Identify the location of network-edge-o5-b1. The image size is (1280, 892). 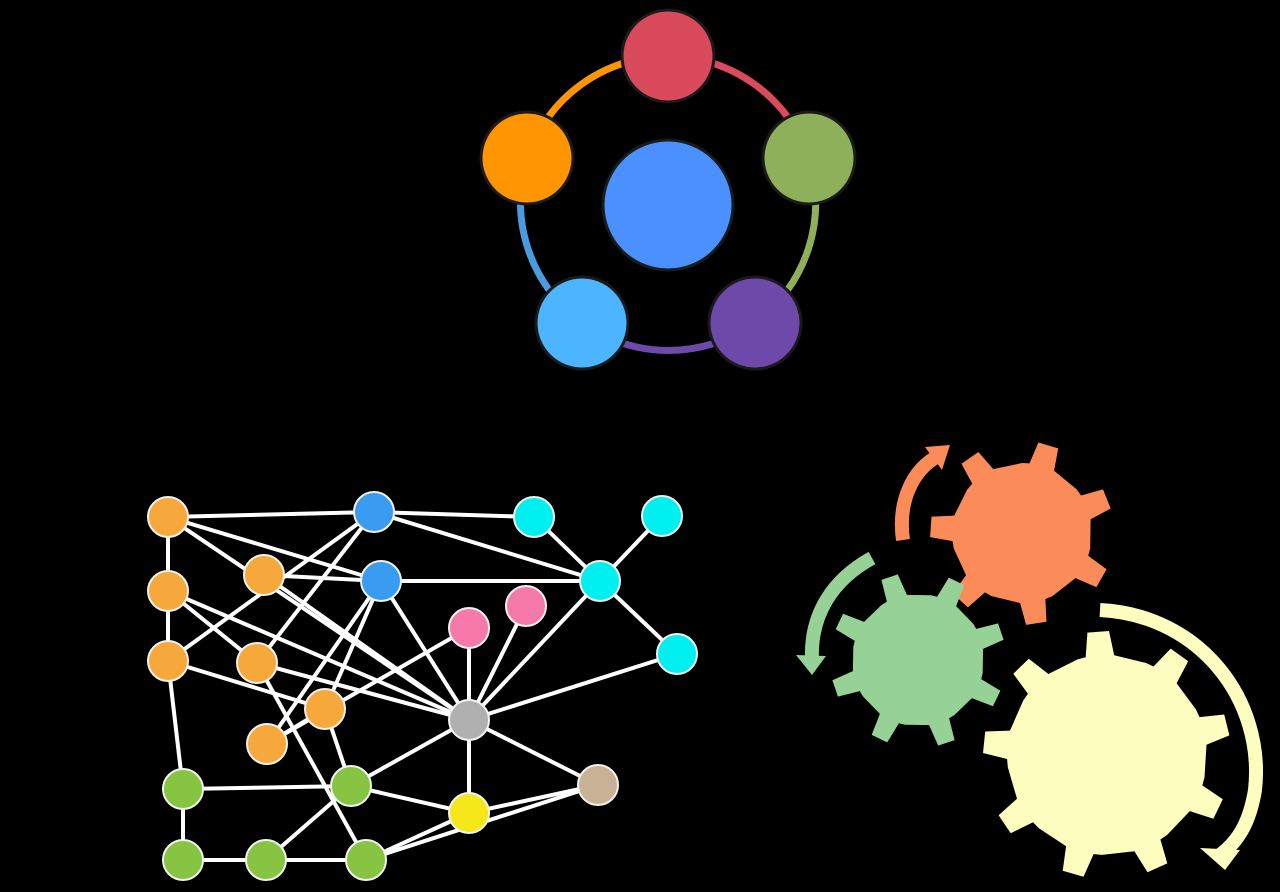
(315, 587).